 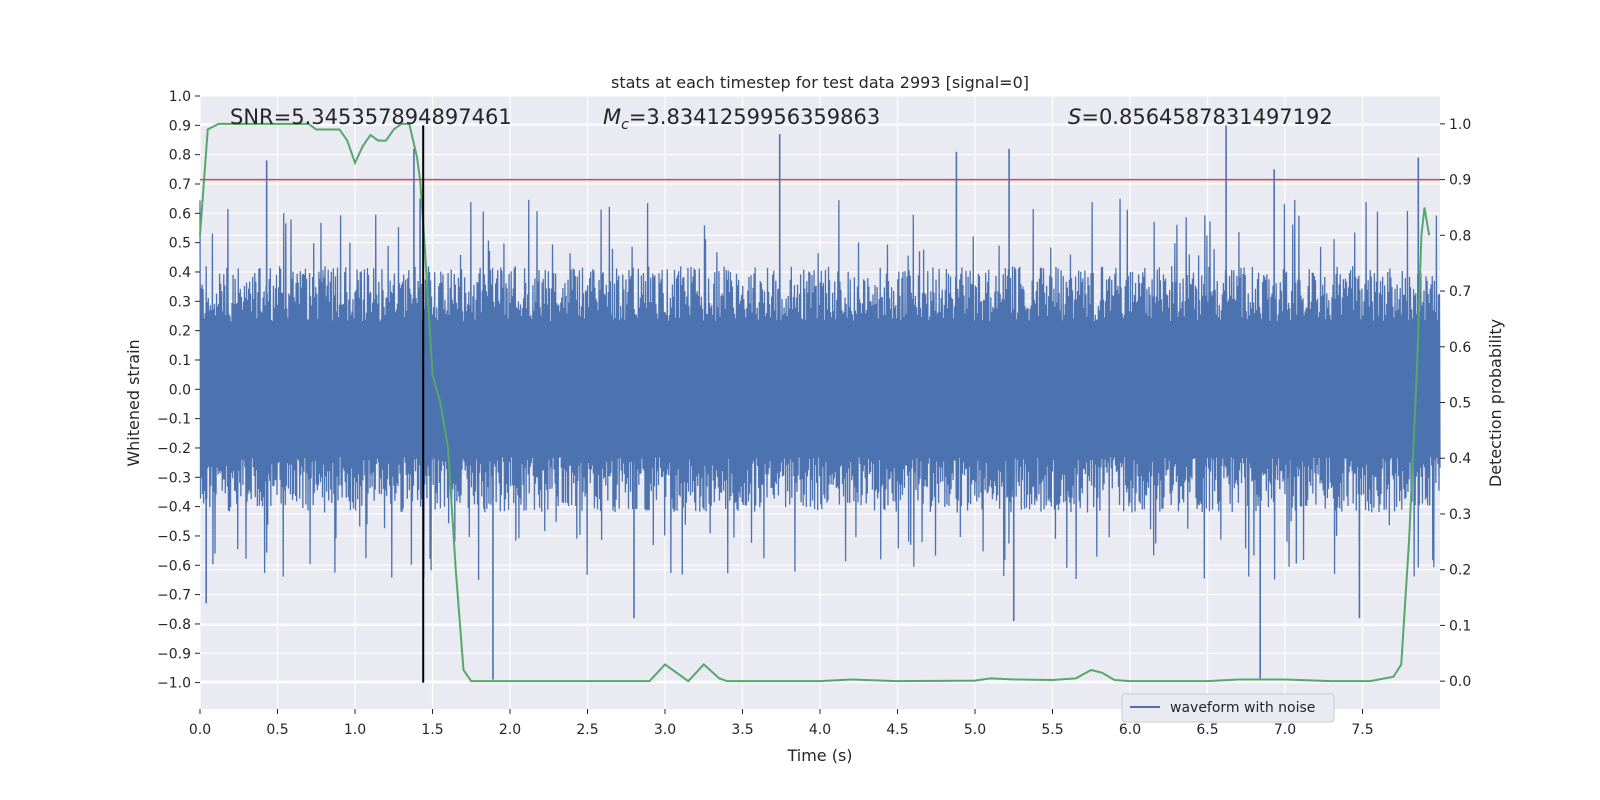 What do you see at coordinates (1460, 348) in the screenshot?
I see `y-right-tick-label-4: 0.6` at bounding box center [1460, 348].